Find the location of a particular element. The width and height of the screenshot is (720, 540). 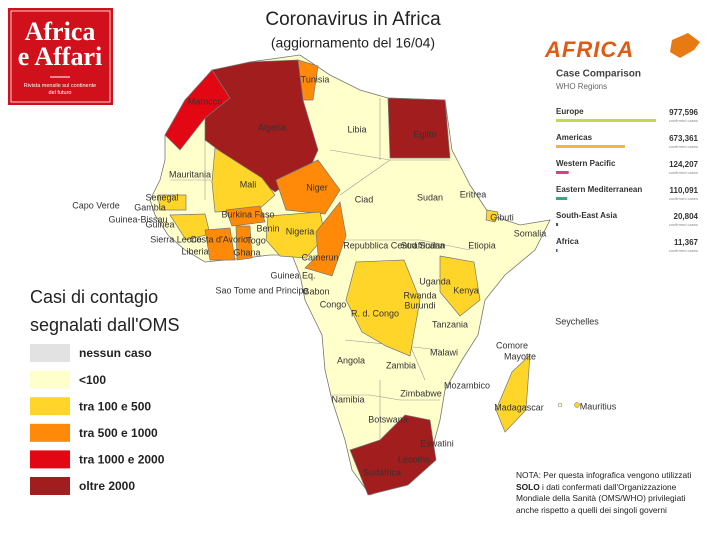

country-label: Burundi is located at coordinates (419, 305).